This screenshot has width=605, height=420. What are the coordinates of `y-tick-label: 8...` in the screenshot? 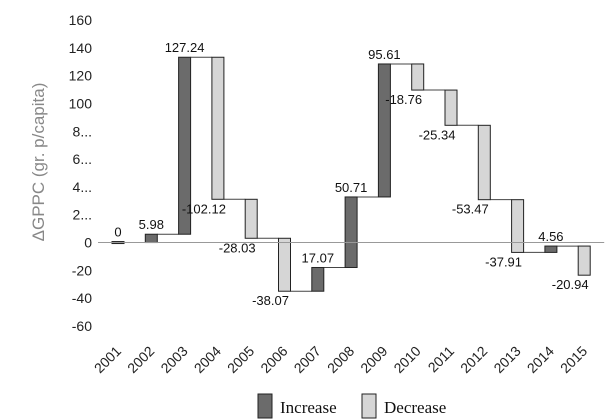 It's located at (82, 131).